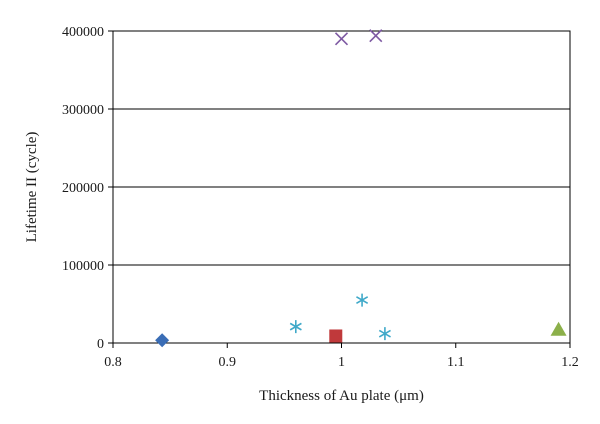 This screenshot has width=600, height=424. What do you see at coordinates (341, 396) in the screenshot?
I see `x-axis-title: Thickness of Au plate (μm)` at bounding box center [341, 396].